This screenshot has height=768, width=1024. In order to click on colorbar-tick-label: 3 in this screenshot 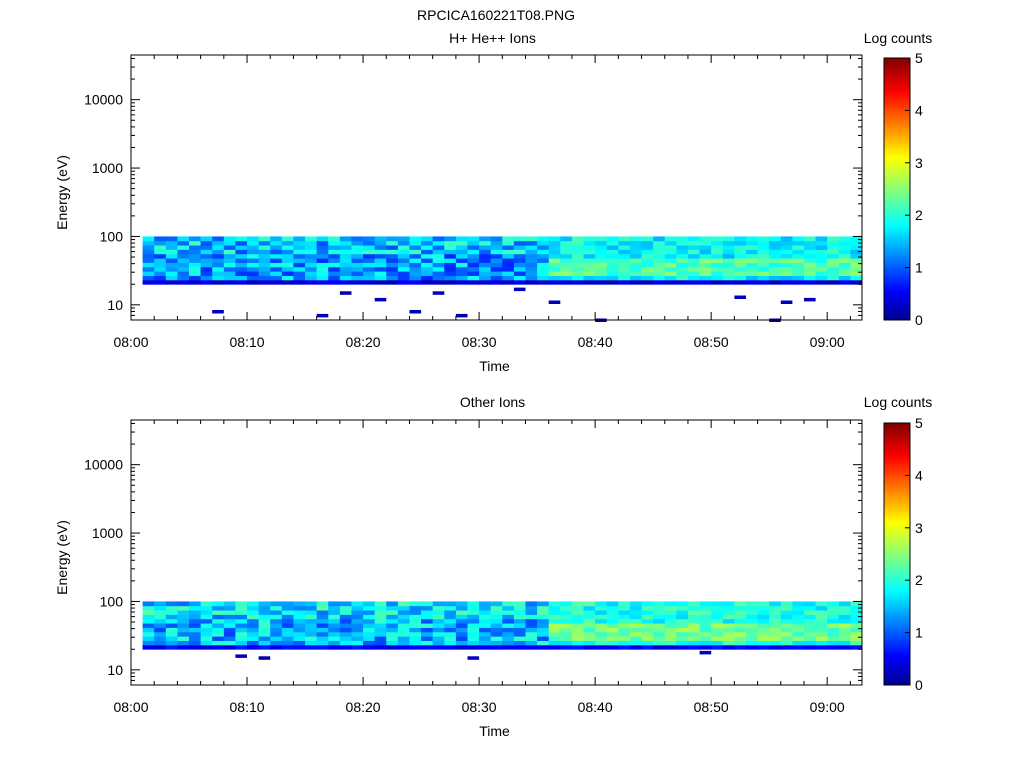, I will do `click(919, 163)`.